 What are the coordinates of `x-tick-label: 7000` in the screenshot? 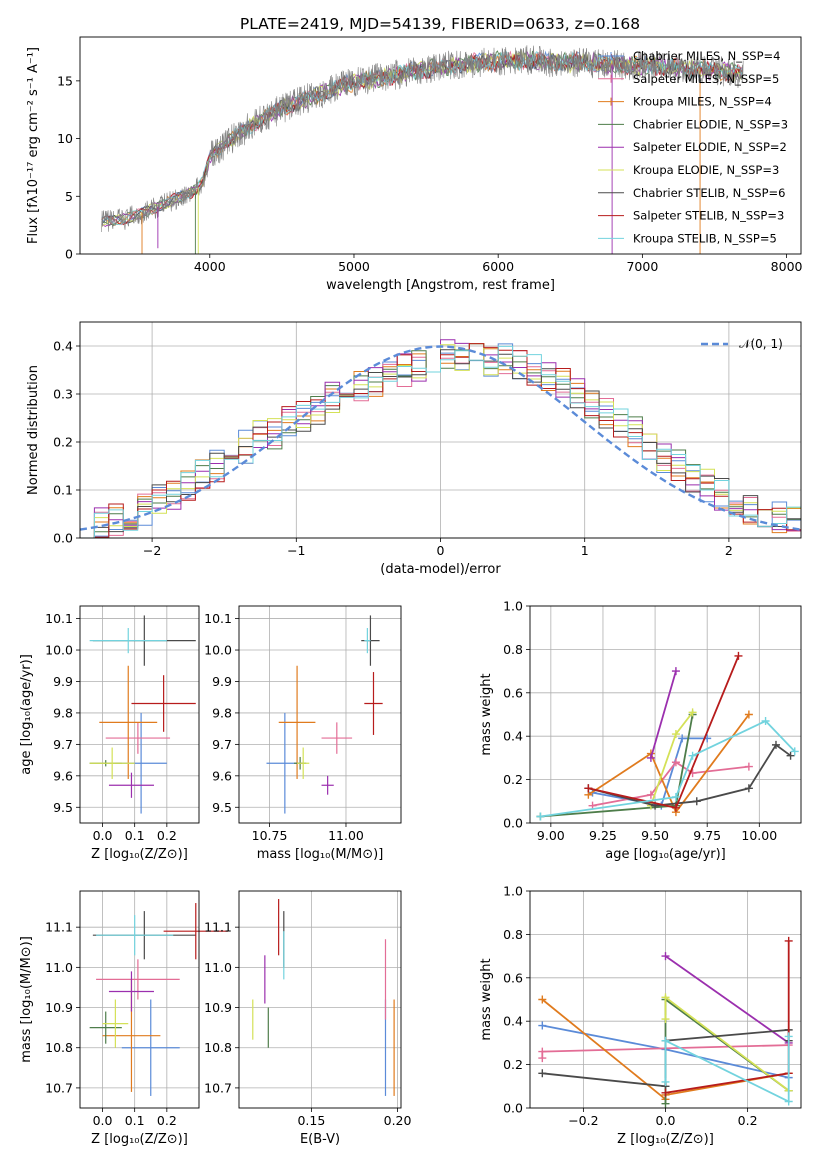 It's located at (642, 266).